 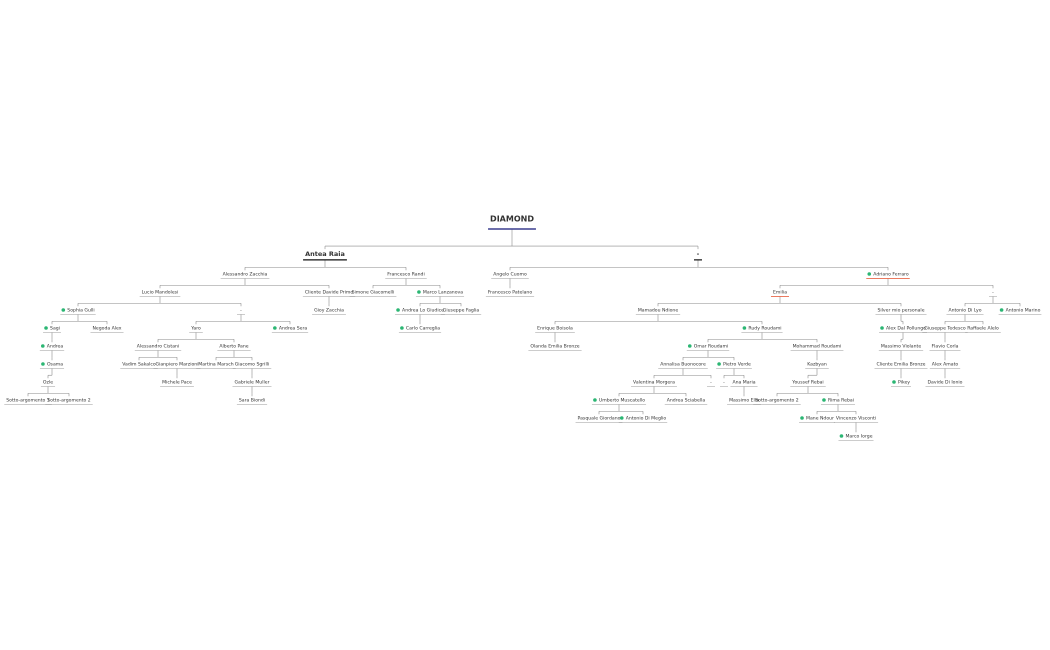 I want to click on node-label: Sophia Gulli, so click(x=80, y=311).